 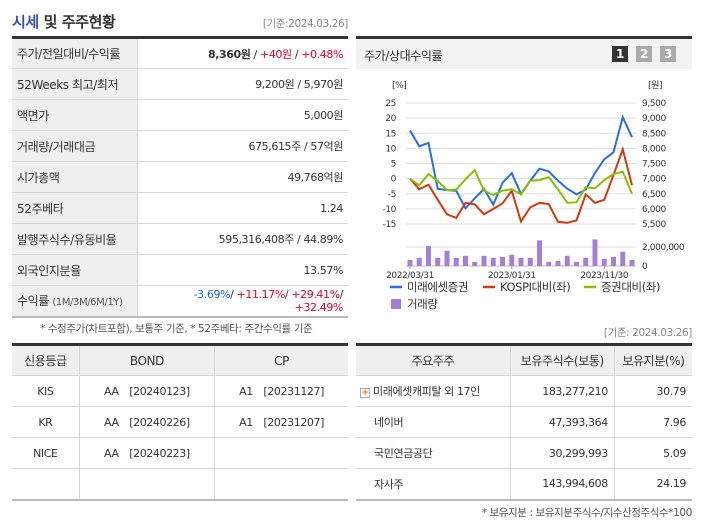 I want to click on table-cell: 발행주식수/유동비율, so click(x=75, y=239).